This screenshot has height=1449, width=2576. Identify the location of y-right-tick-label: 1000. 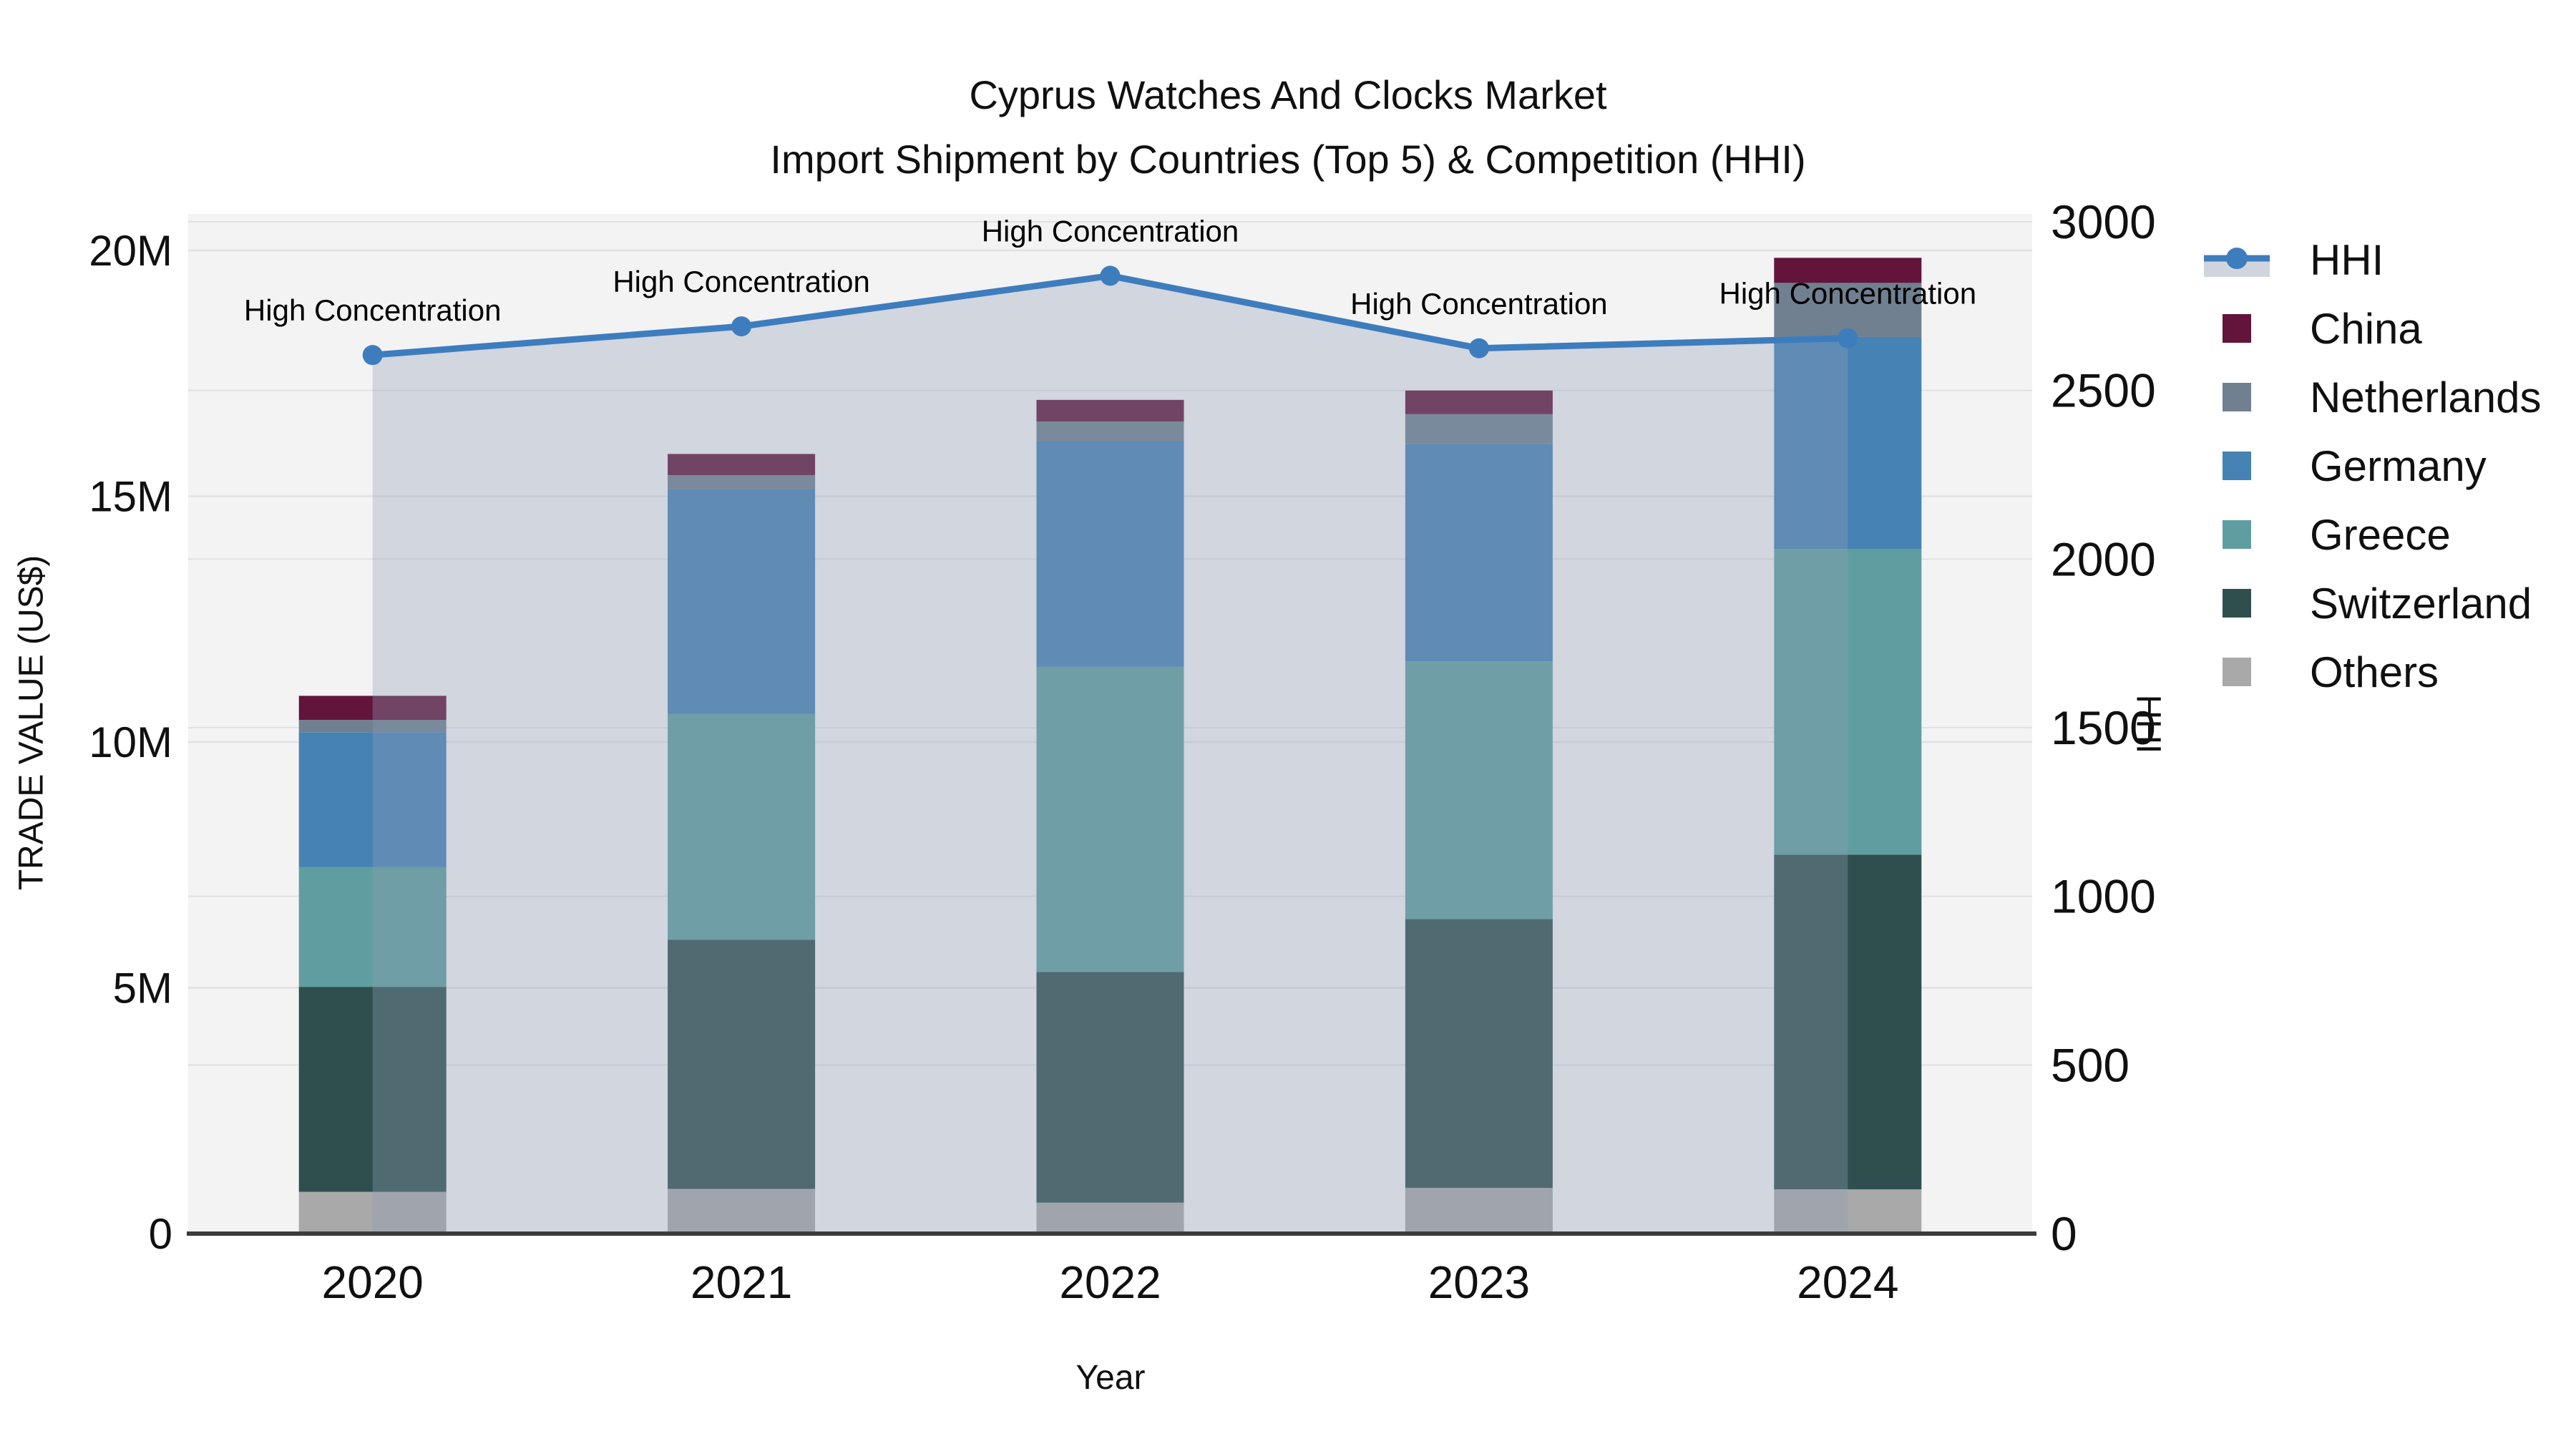
(2103, 896).